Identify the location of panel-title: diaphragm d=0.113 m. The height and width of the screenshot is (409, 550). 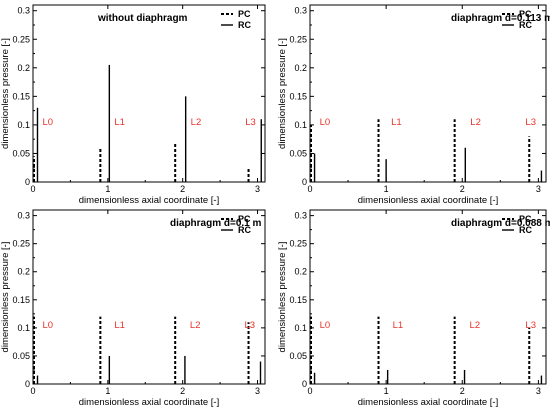
(500, 18).